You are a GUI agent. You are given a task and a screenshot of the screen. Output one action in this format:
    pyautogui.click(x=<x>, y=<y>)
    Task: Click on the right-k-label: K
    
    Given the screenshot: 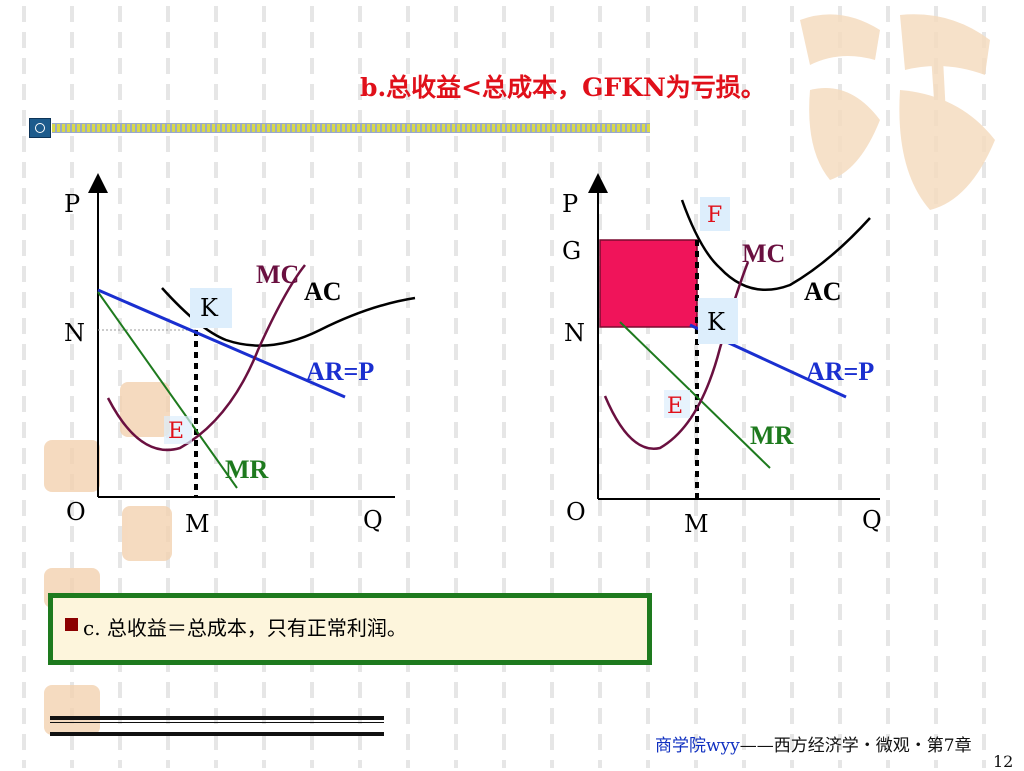 What is the action you would take?
    pyautogui.click(x=716, y=322)
    